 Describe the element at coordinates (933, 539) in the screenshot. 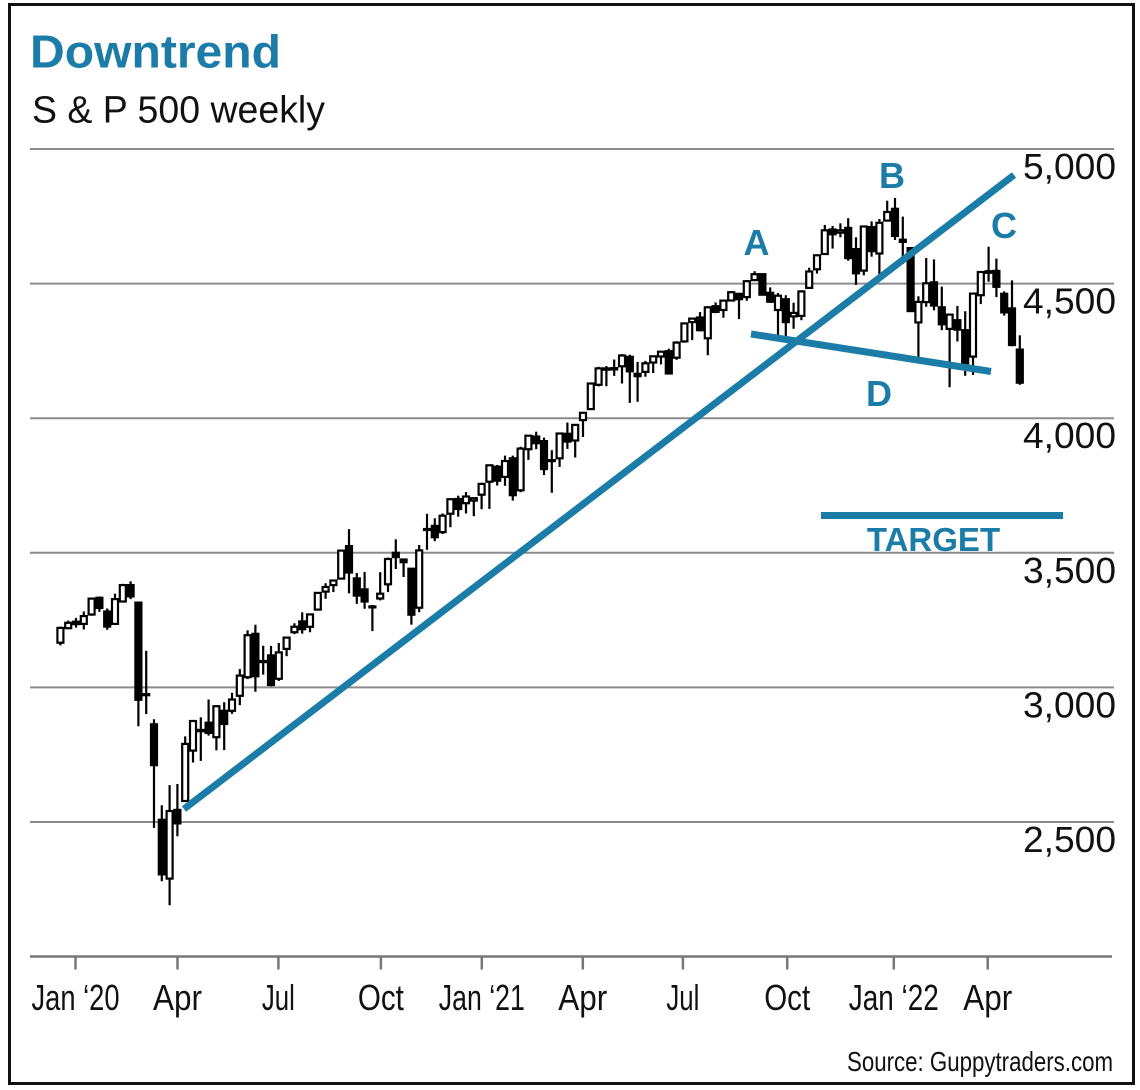

I see `svg-text: TARGET` at that location.